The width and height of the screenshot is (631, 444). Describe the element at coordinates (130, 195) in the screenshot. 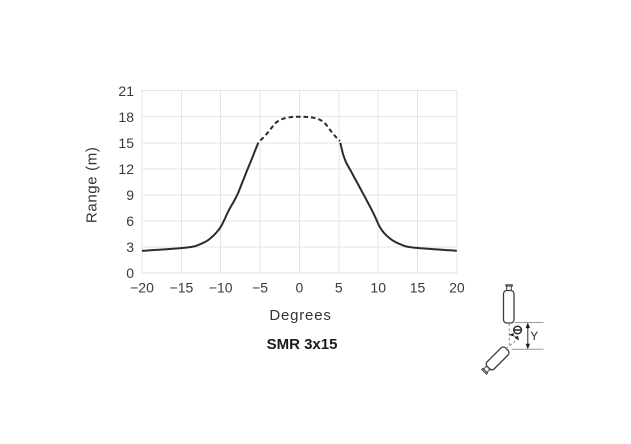

I see `svg-text: 9` at that location.